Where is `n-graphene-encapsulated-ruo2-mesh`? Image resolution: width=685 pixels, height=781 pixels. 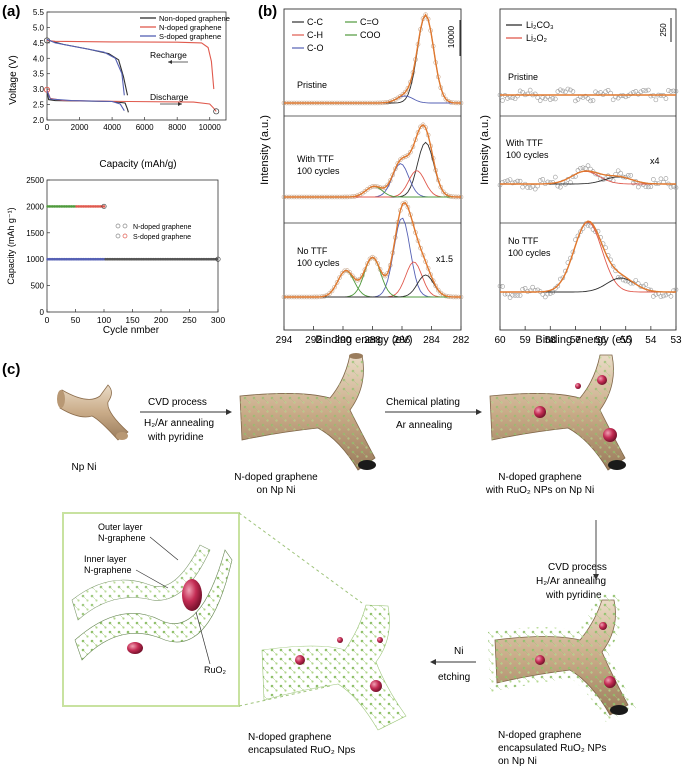
n-graphene-encapsulated-ruo2-mesh is located at coordinates (334, 667).